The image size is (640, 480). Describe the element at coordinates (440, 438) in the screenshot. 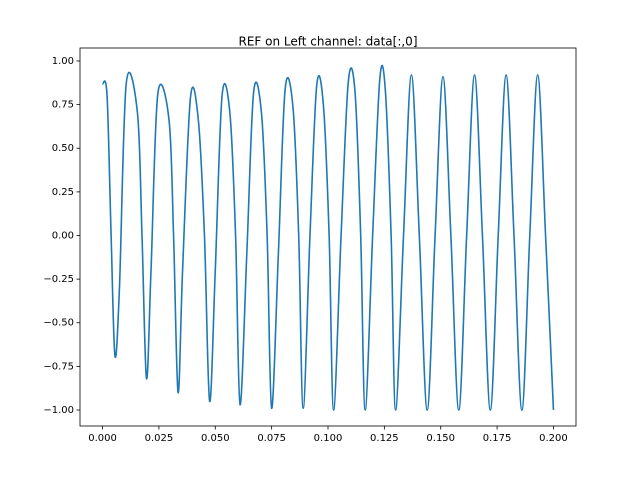

I see `x-tick-label: 0.150` at that location.